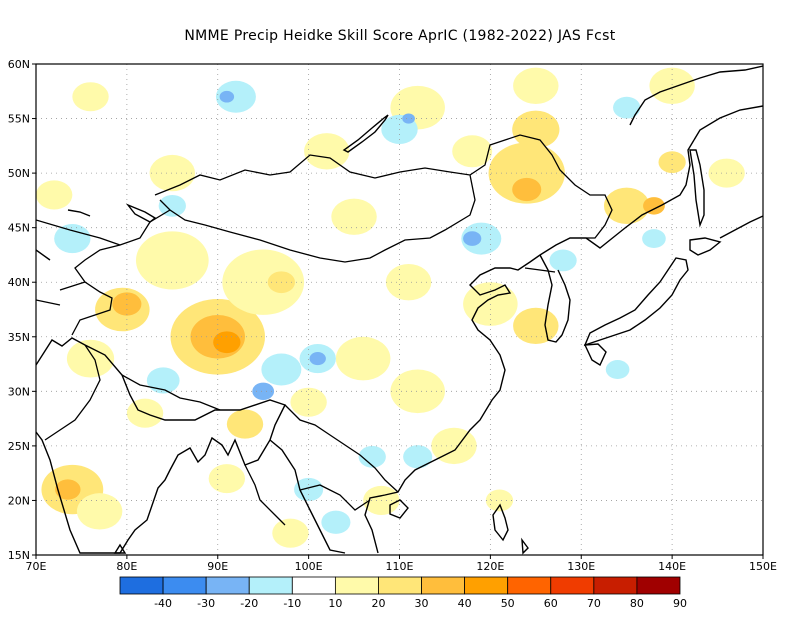  I want to click on colorbar-label: -20, so click(249, 603).